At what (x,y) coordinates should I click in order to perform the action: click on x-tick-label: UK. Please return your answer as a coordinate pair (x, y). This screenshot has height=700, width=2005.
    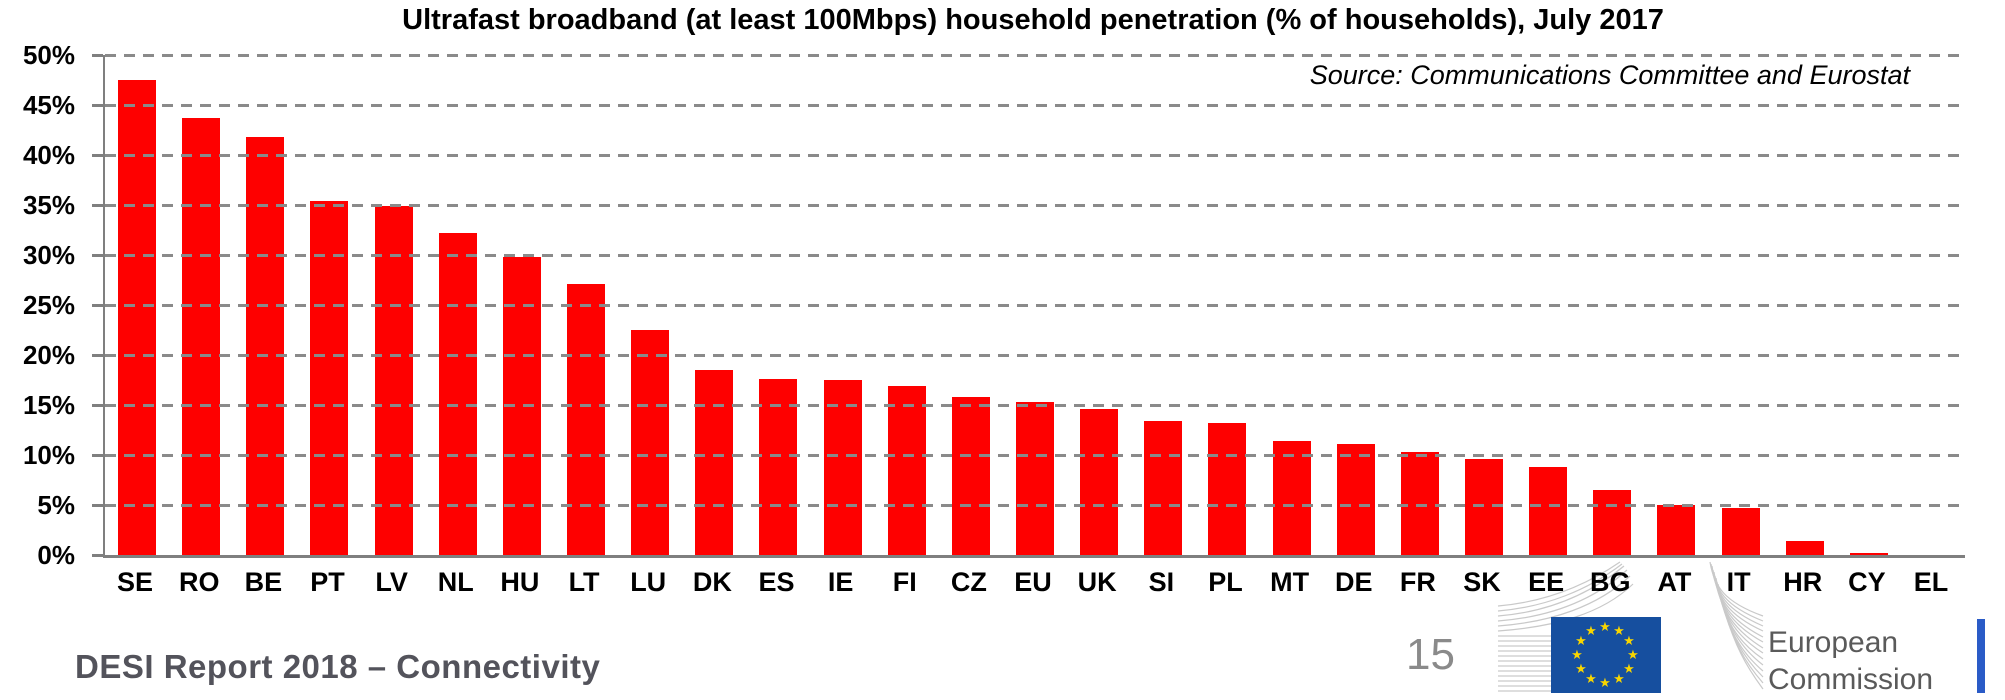
    Looking at the image, I should click on (1097, 582).